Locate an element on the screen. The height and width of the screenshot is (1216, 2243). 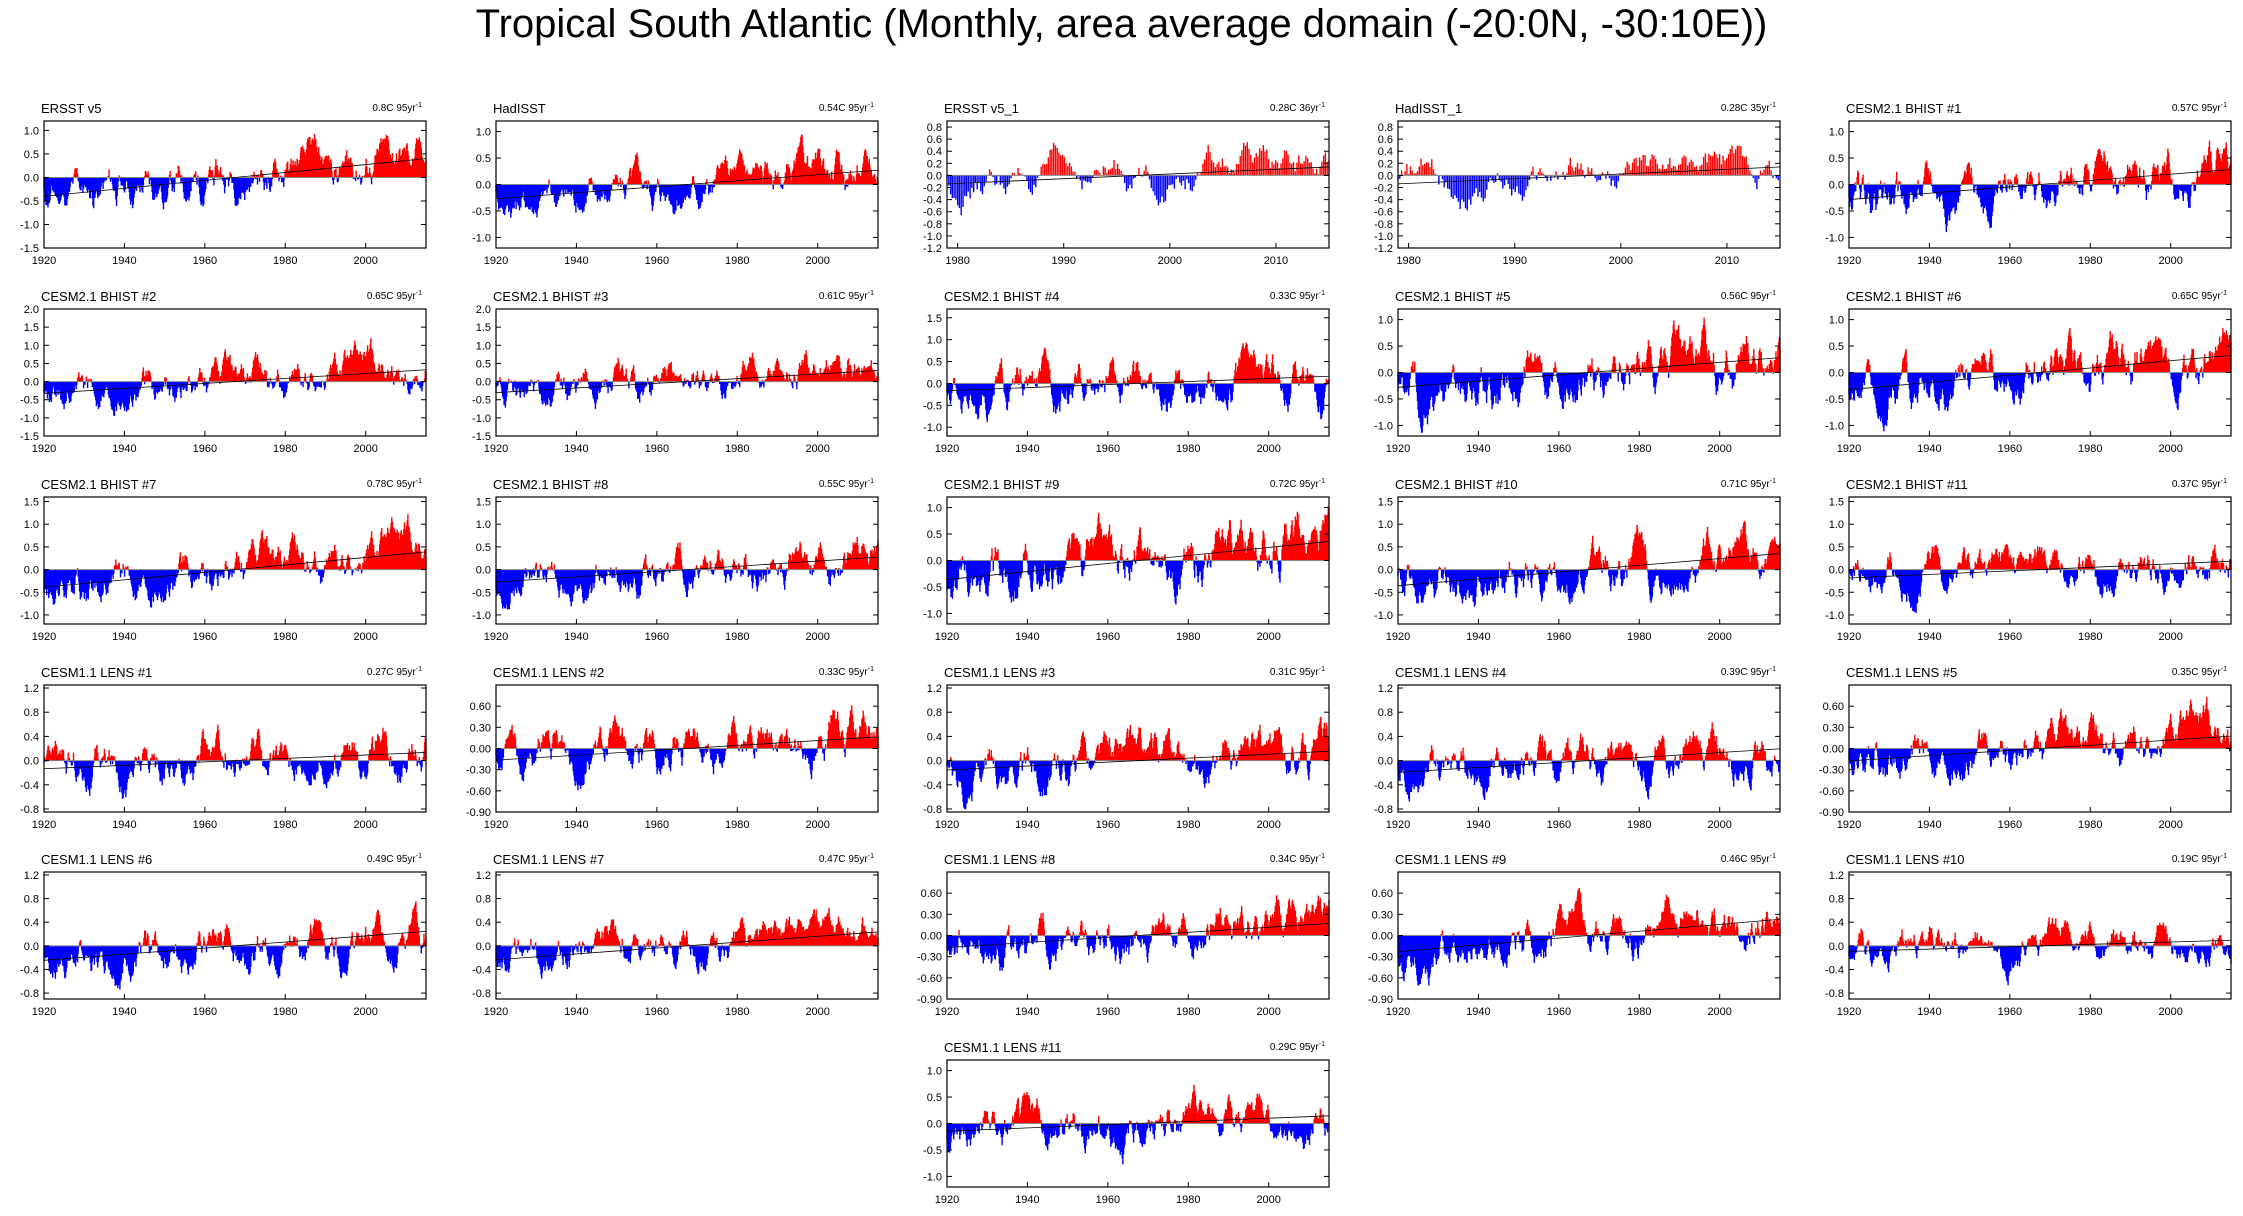
y-tick-label: 0.00 is located at coordinates (1833, 750).